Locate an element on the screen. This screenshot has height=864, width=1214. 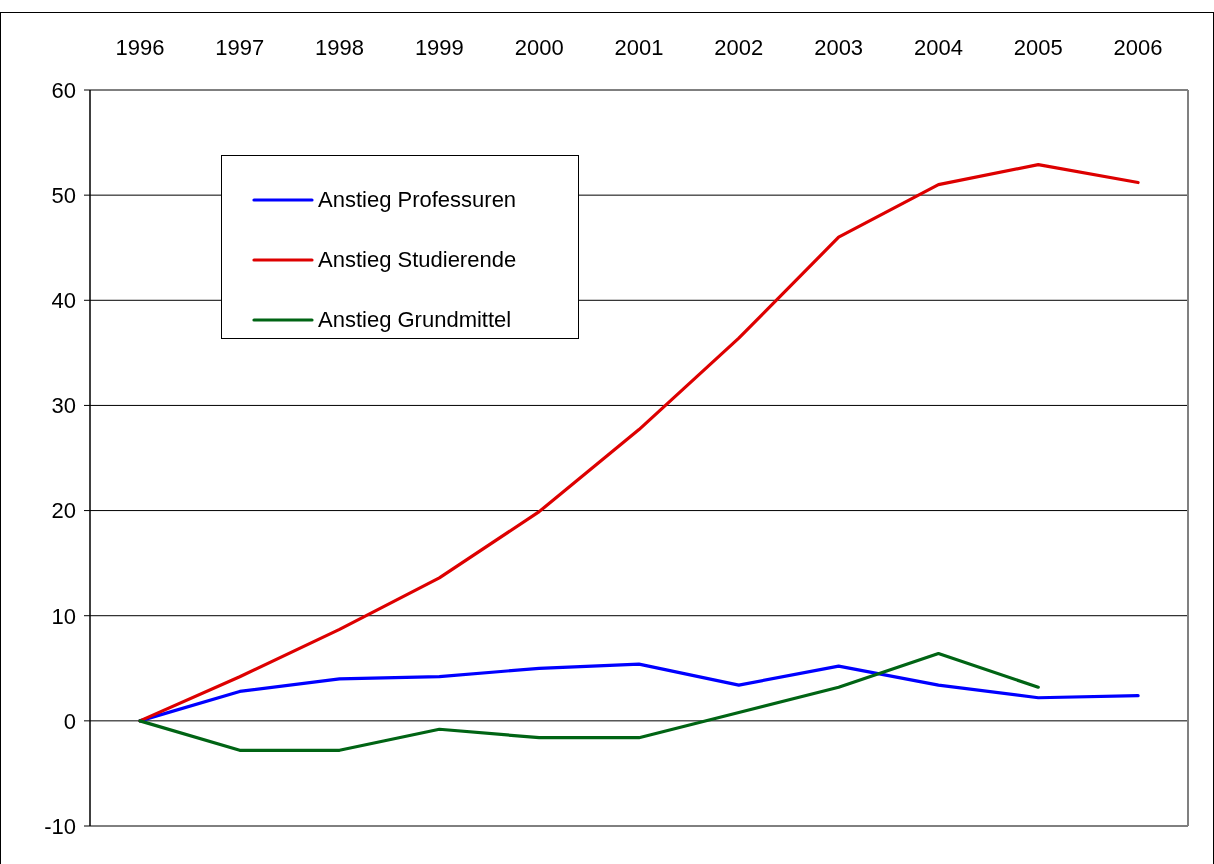
legend-label: Anstieg Professuren is located at coordinates (417, 200).